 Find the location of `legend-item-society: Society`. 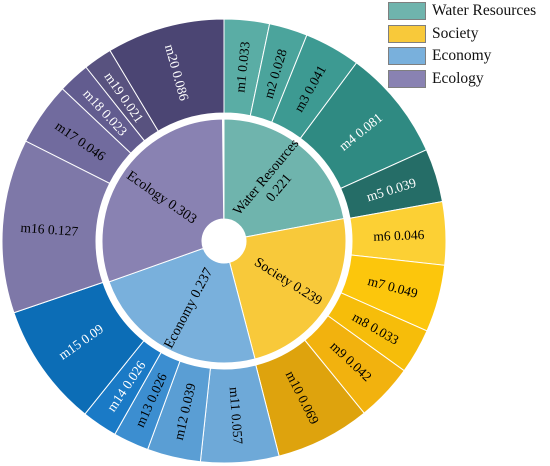

legend-item-society: Society is located at coordinates (468, 34).